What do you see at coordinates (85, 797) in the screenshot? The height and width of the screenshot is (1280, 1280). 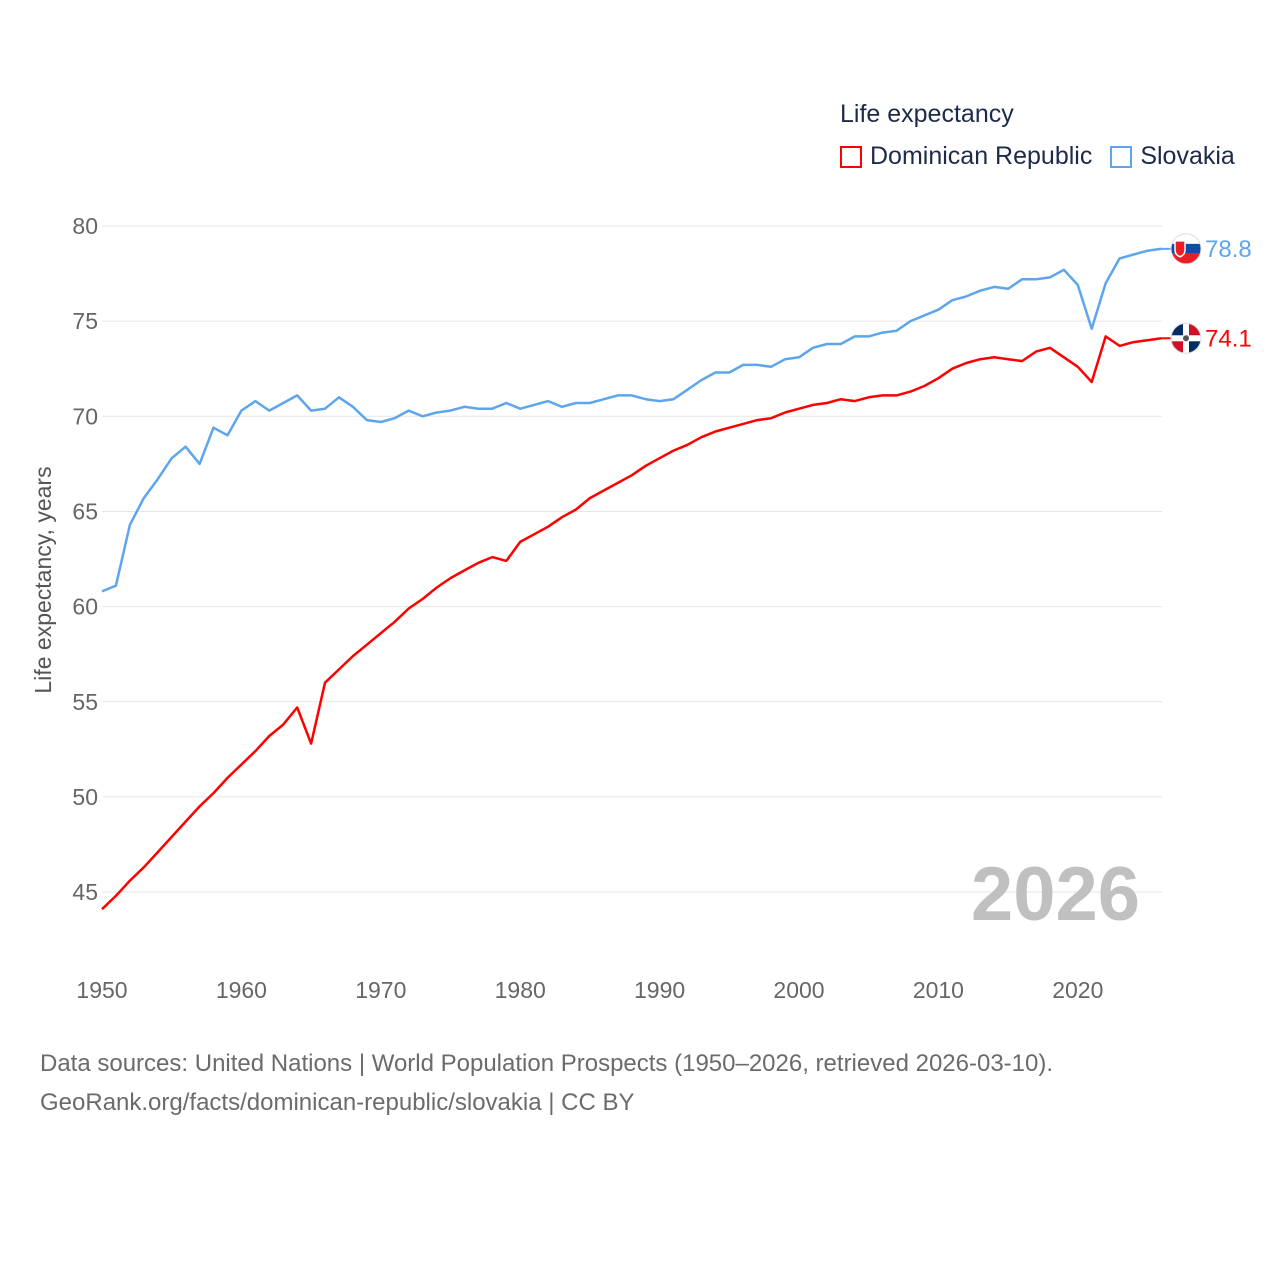 I see `y-tick-label: 50` at bounding box center [85, 797].